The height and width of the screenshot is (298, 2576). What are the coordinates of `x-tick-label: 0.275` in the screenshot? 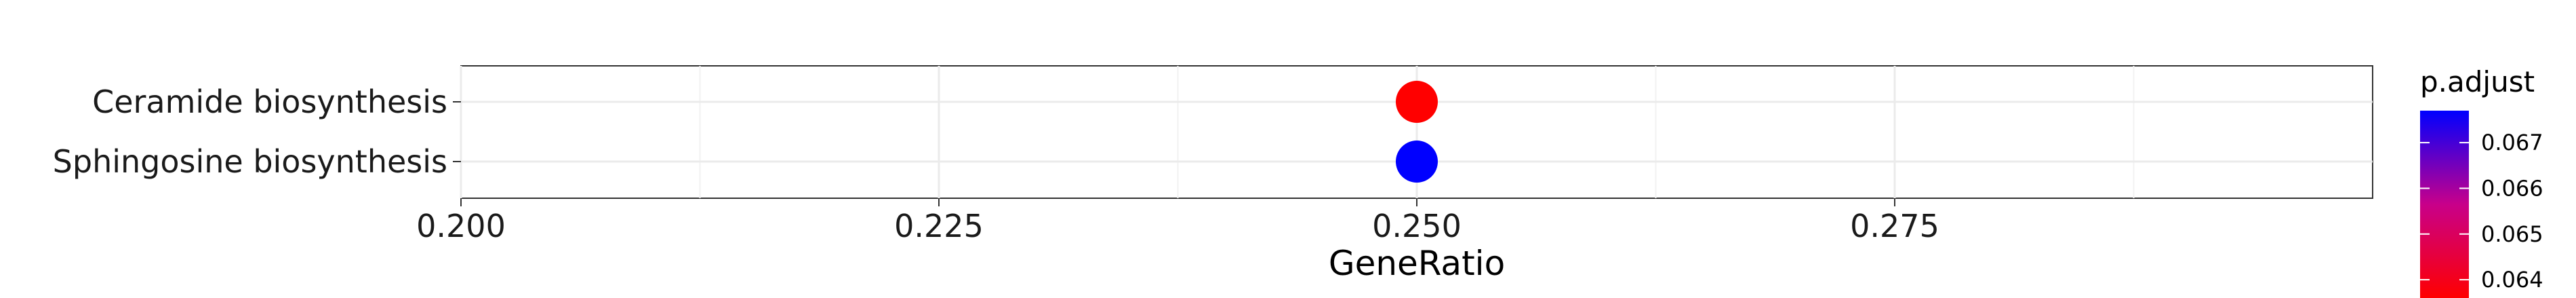 It's located at (1894, 226).